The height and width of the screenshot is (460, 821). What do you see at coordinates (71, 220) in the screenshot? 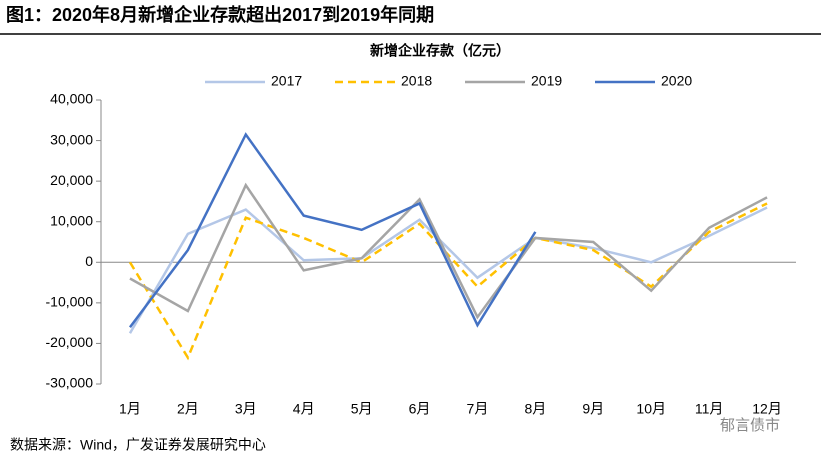
I see `y-tick-label: 10,000` at bounding box center [71, 220].